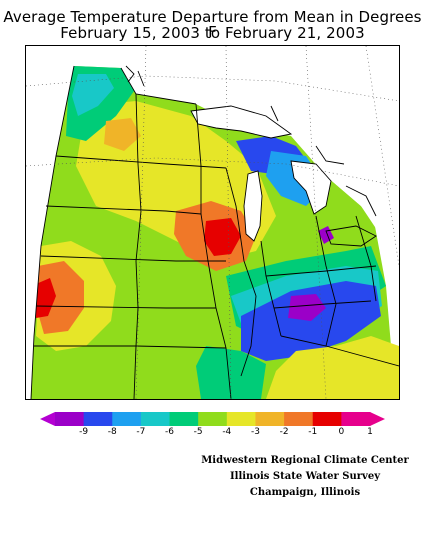 This screenshot has width=425, height=550. I want to click on legend-tick-label: -9, so click(84, 432).